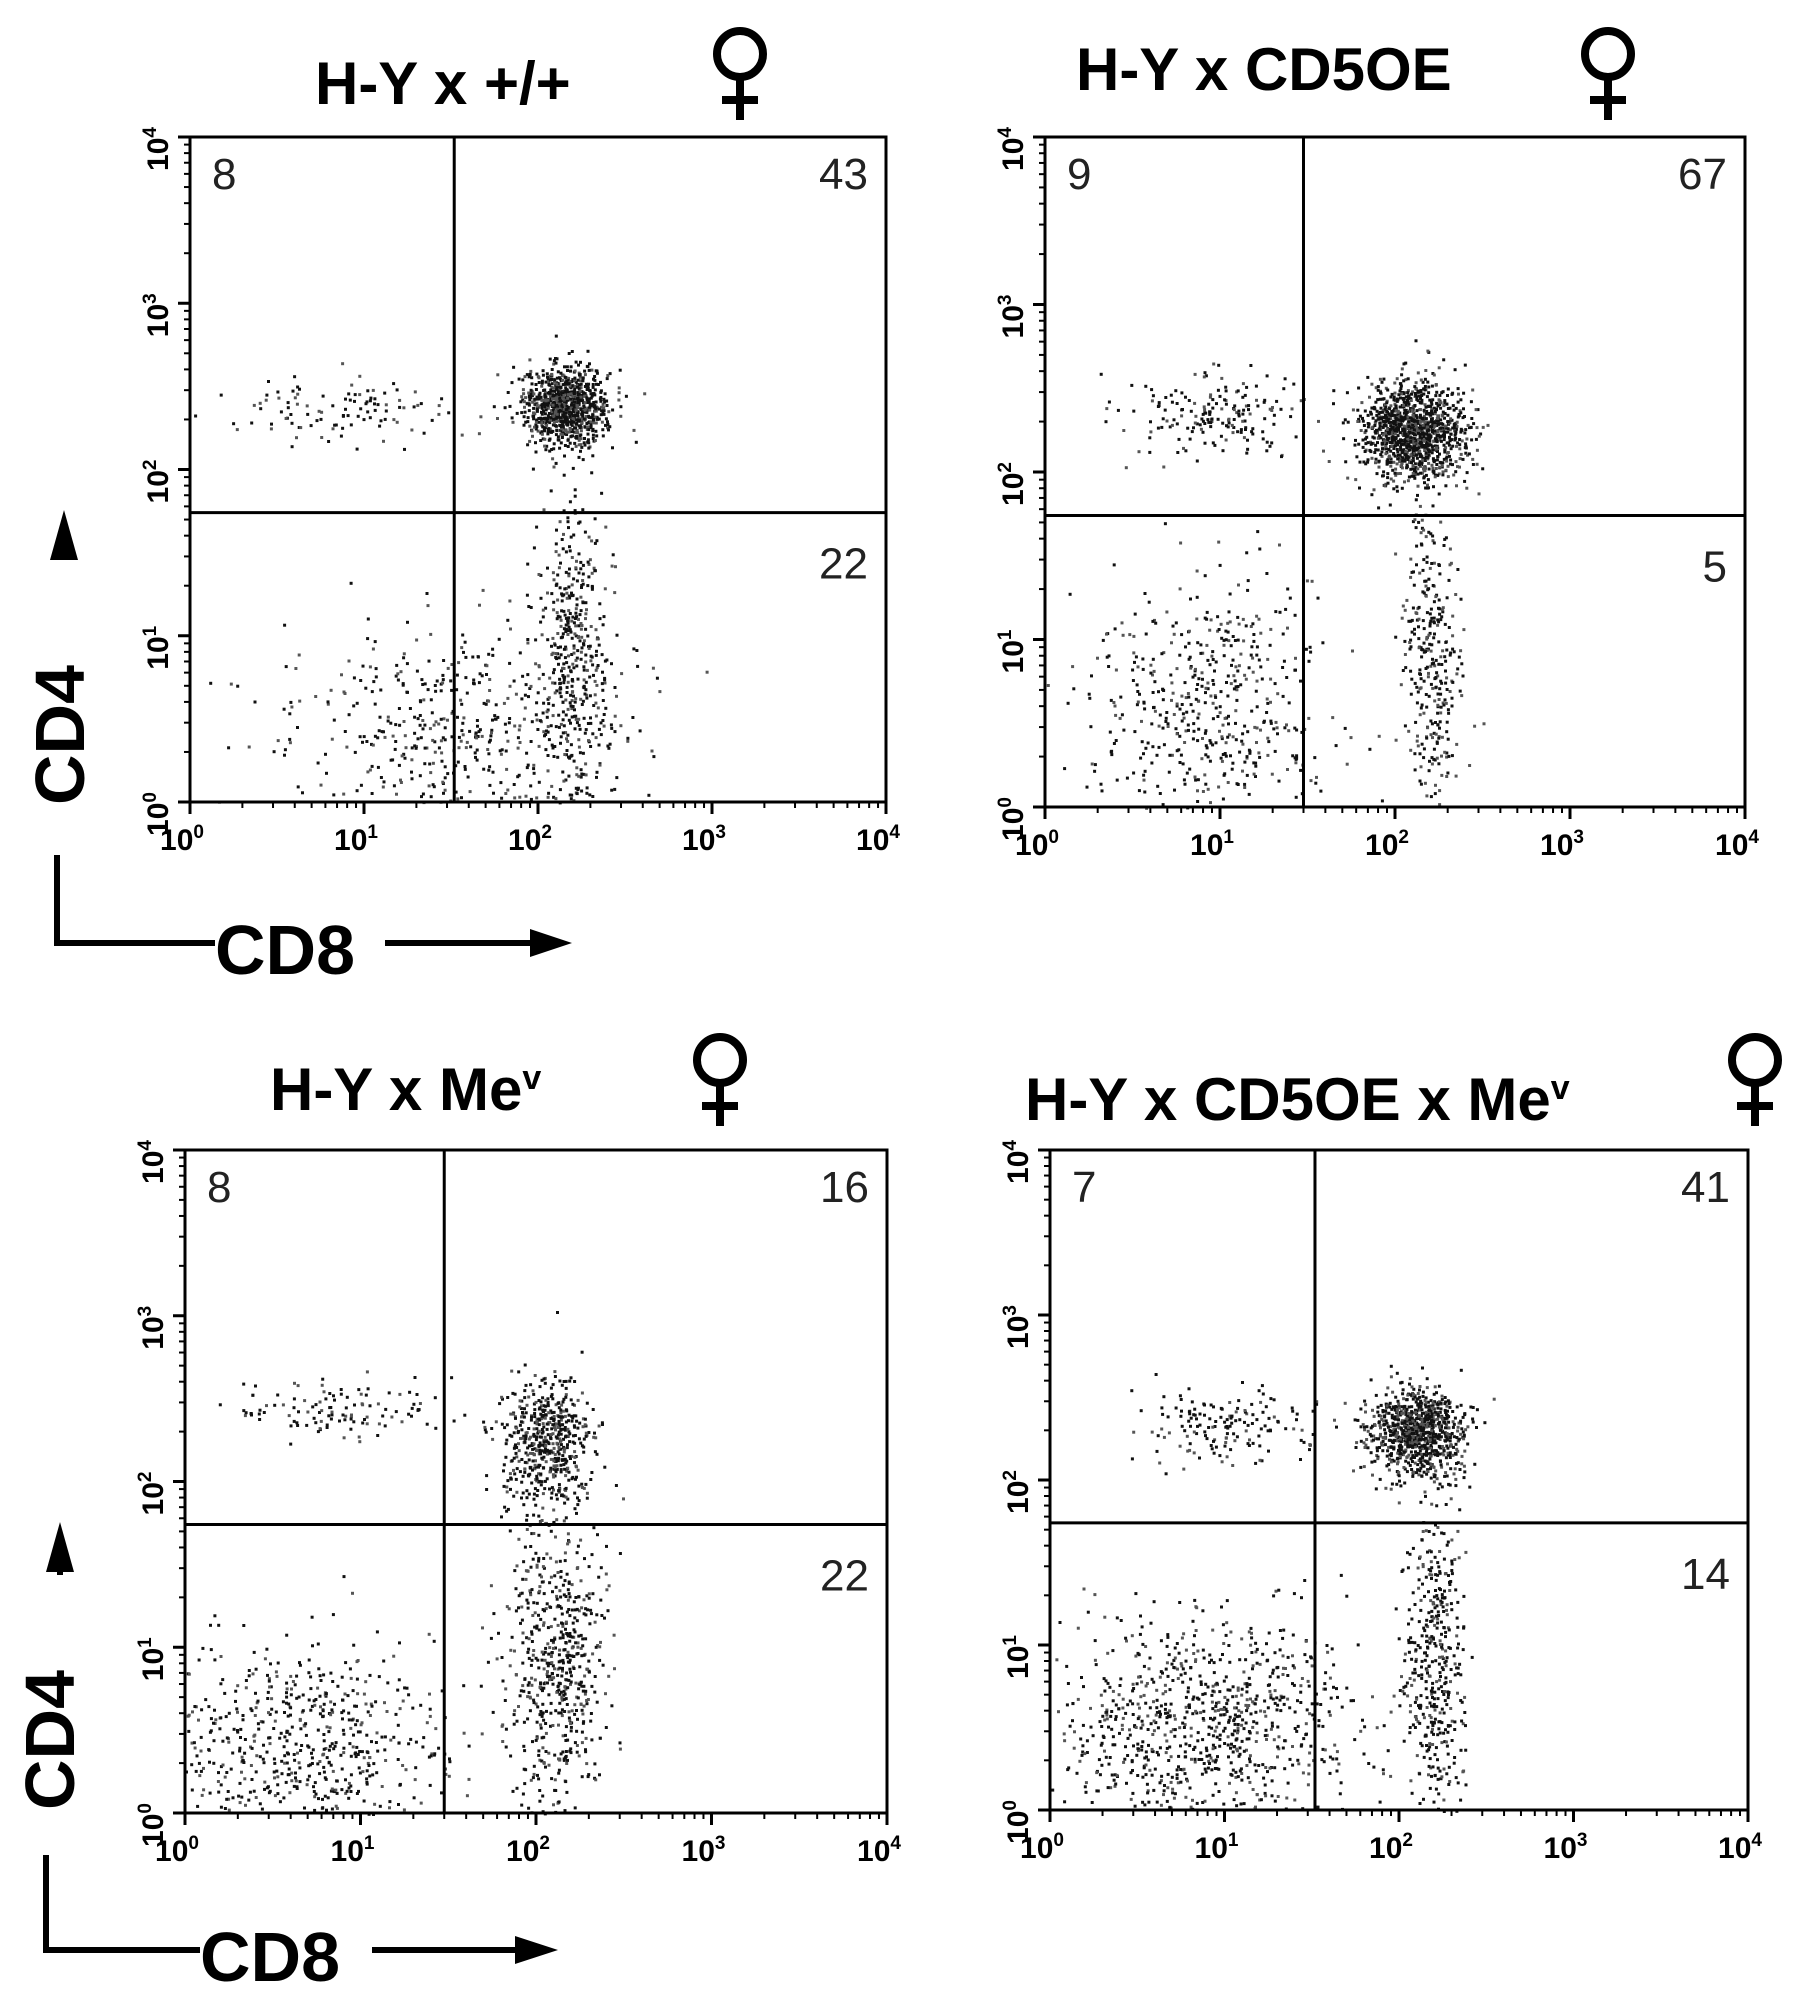  Describe the element at coordinates (50, 1740) in the screenshot. I see `y-axis-title-bottom: CD4` at that location.